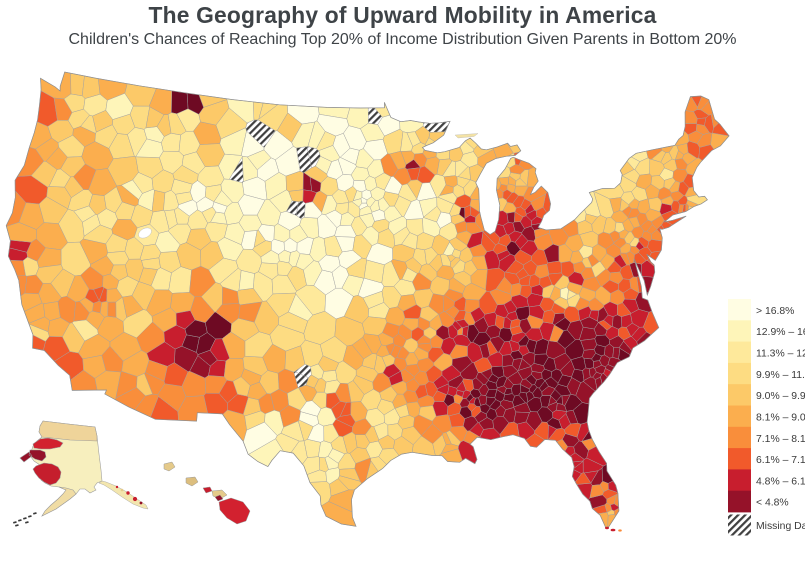  What do you see at coordinates (780, 354) in the screenshot?
I see `svg-text: 11.3% – 12.9%` at bounding box center [780, 354].